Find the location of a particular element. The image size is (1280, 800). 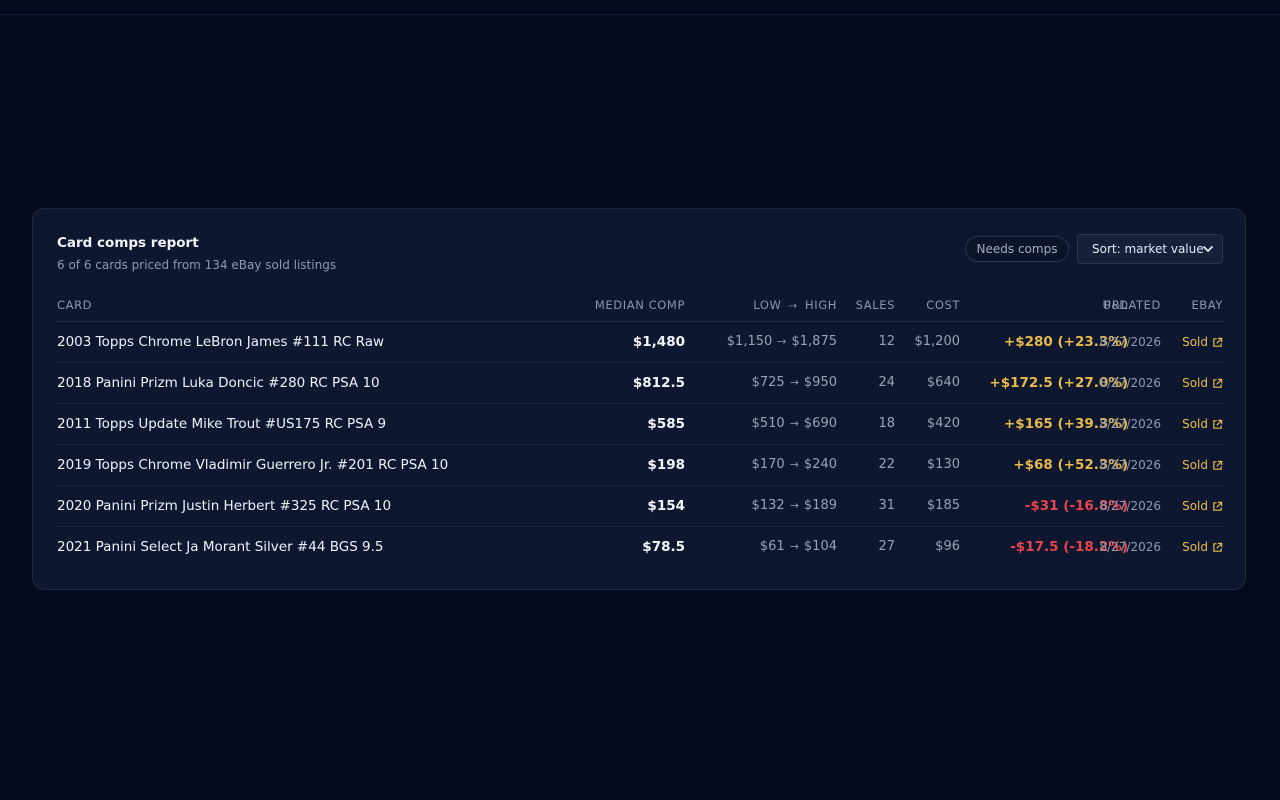

cost-value: $640 is located at coordinates (943, 382).